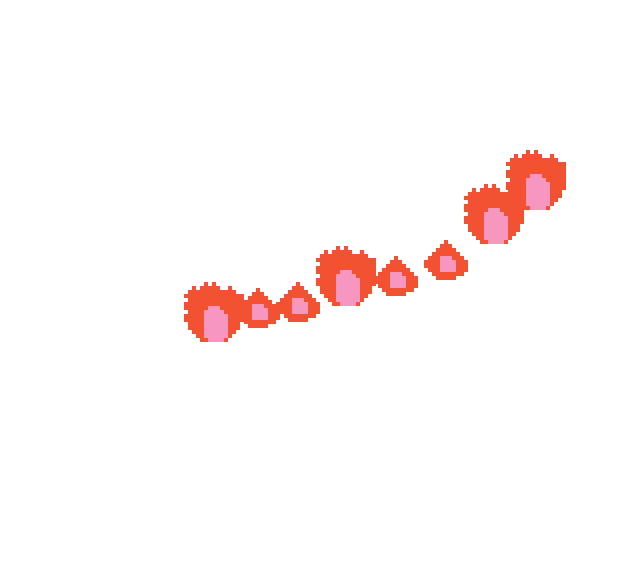  Describe the element at coordinates (298, 302) in the screenshot. I see `flame-3-icon` at that location.